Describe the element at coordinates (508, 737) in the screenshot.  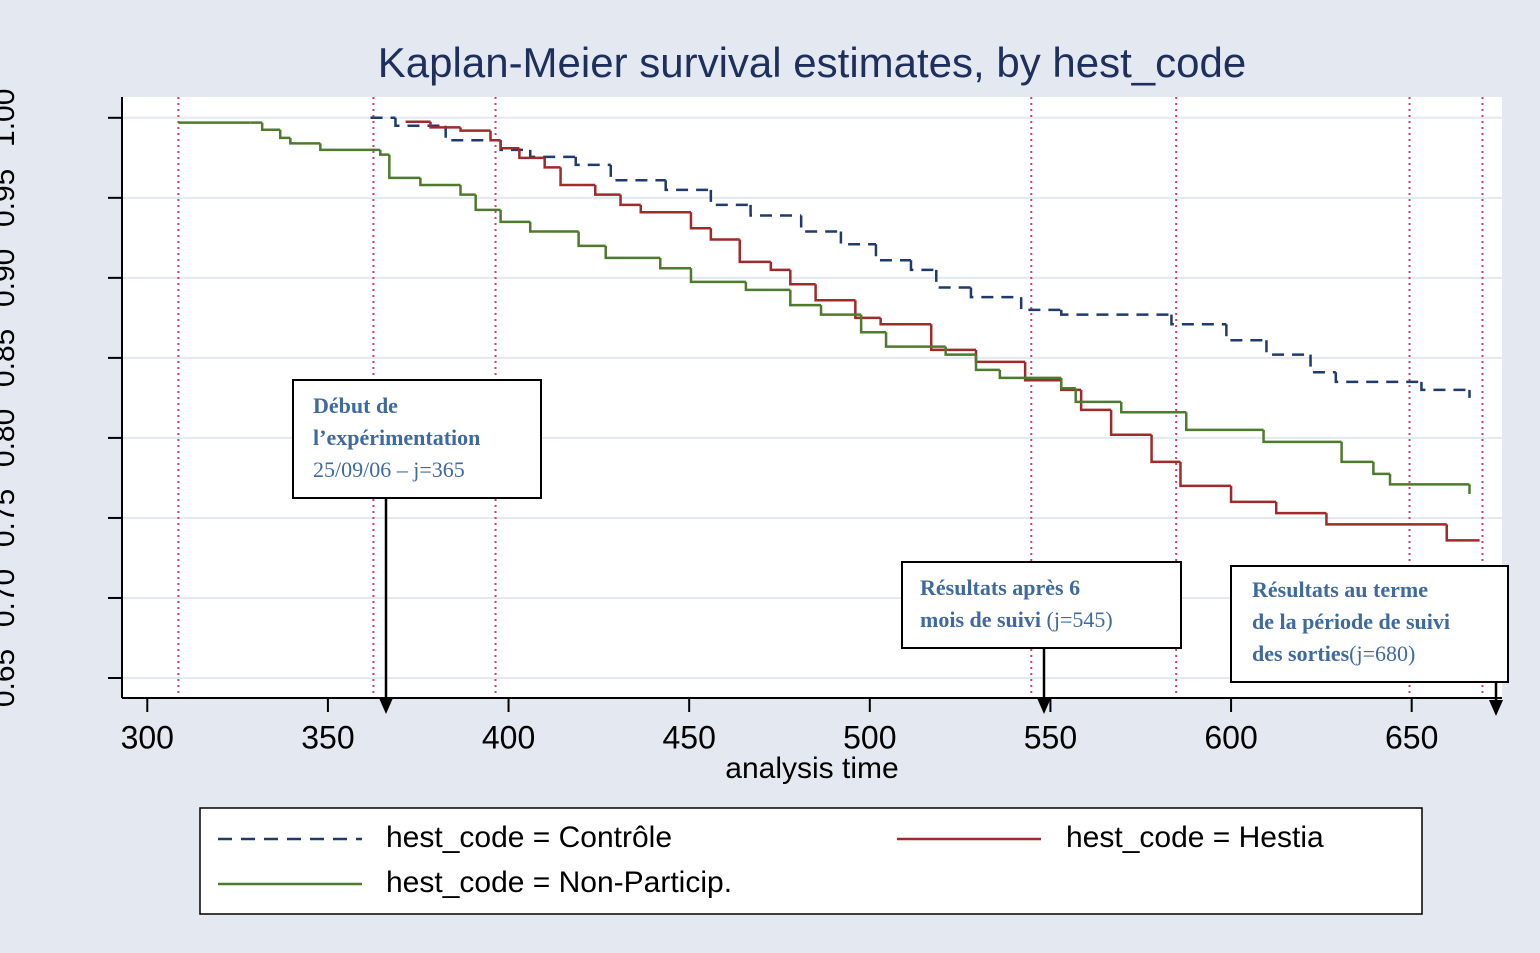
I see `x-tick-label: 400` at that location.